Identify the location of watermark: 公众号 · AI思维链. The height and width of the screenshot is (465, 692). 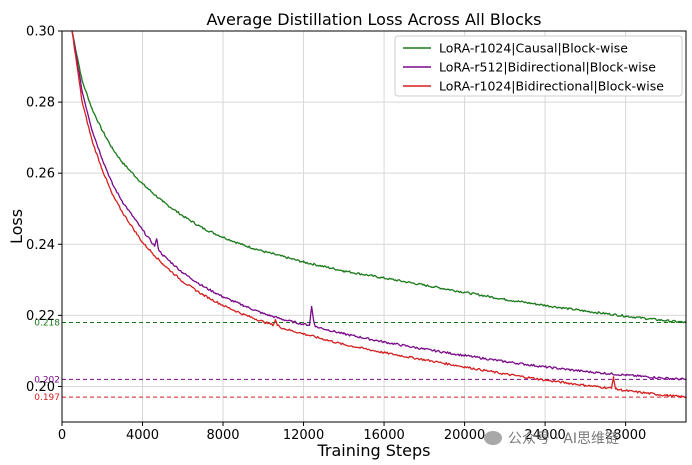
(551, 438).